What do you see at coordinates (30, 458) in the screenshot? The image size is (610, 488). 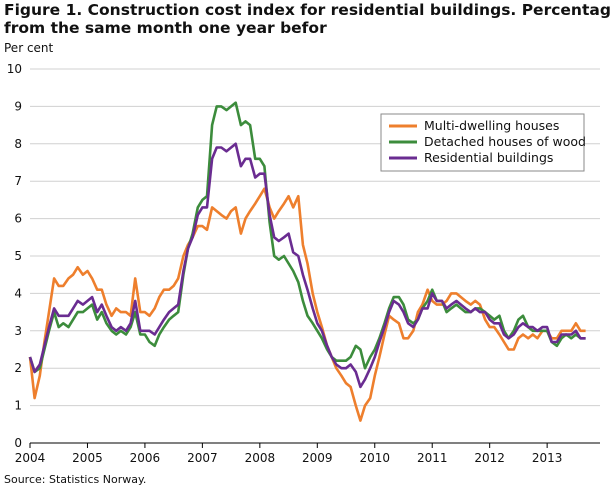 I see `x-tick-label-2004: 2004` at bounding box center [30, 458].